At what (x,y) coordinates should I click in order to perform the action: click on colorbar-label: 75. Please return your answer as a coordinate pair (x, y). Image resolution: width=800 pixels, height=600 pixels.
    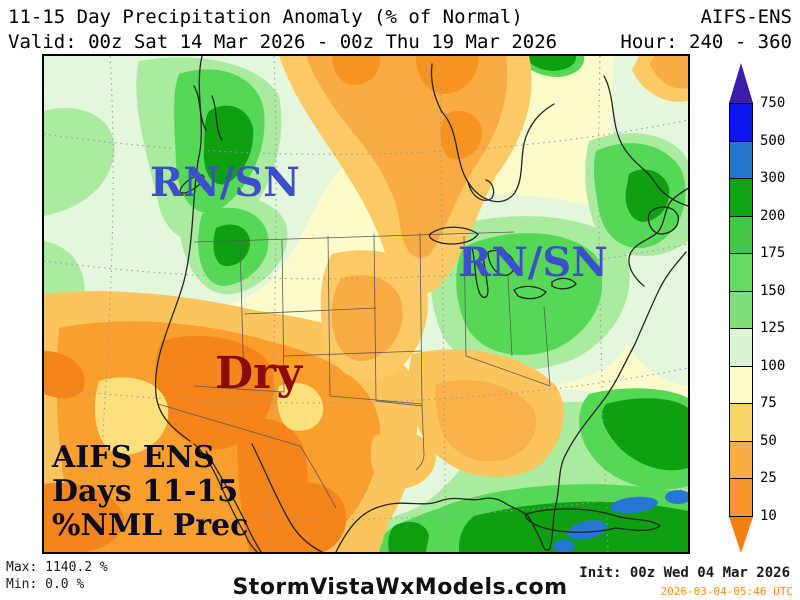
    Looking at the image, I should click on (768, 403).